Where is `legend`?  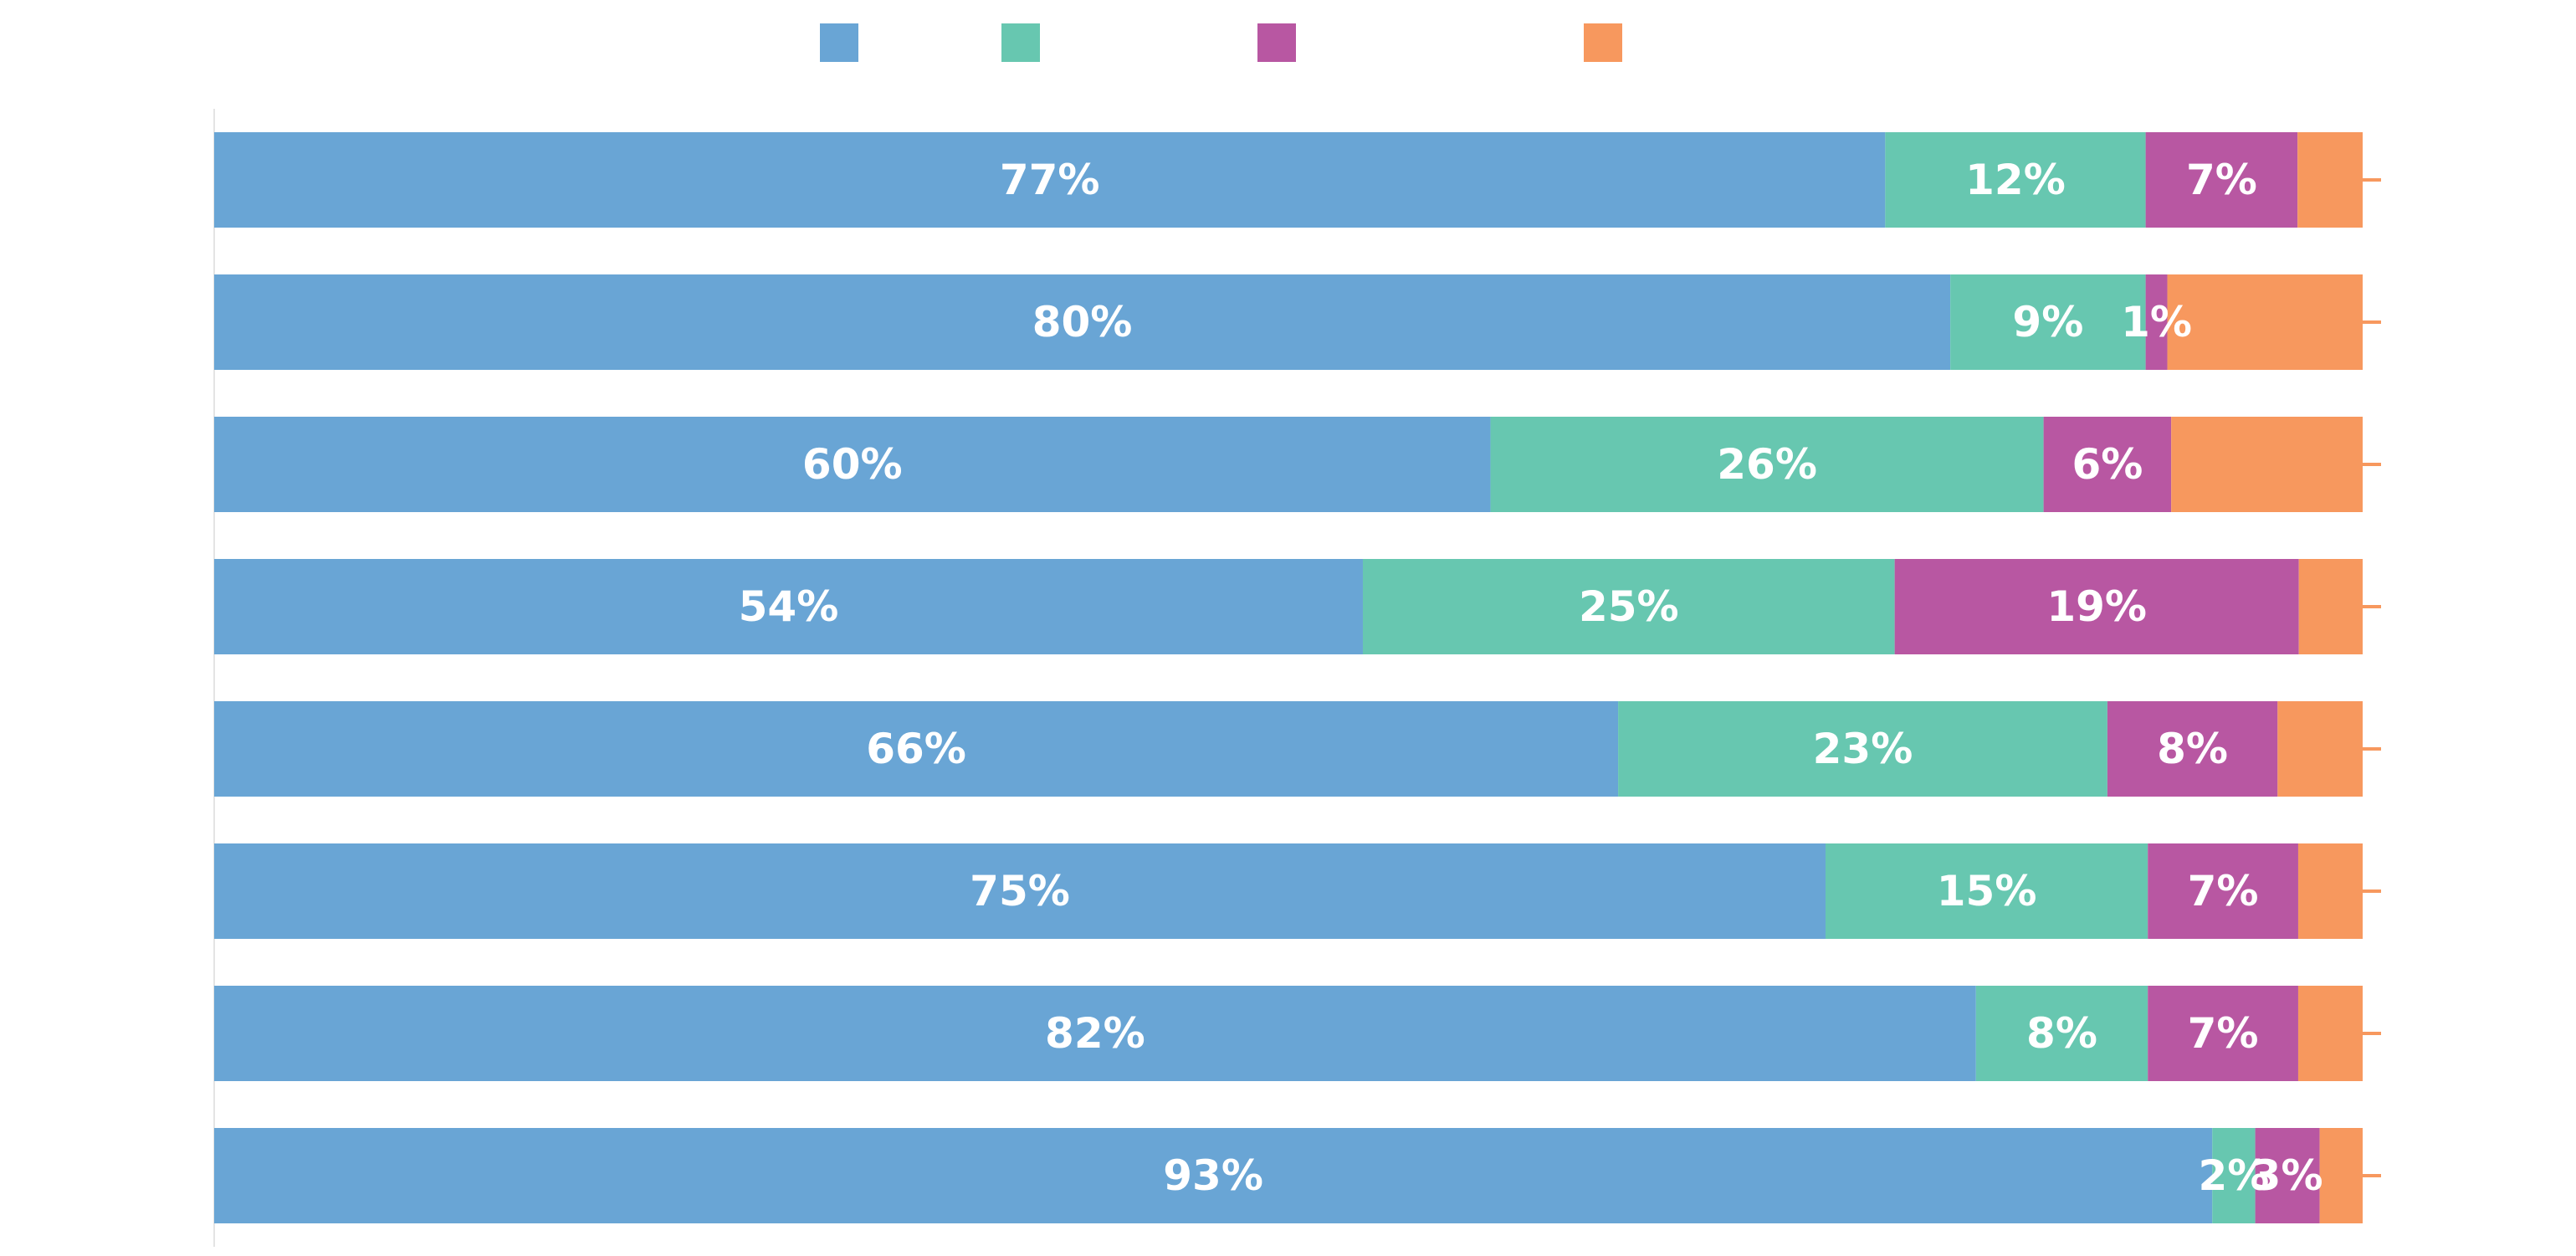 legend is located at coordinates (1221, 42).